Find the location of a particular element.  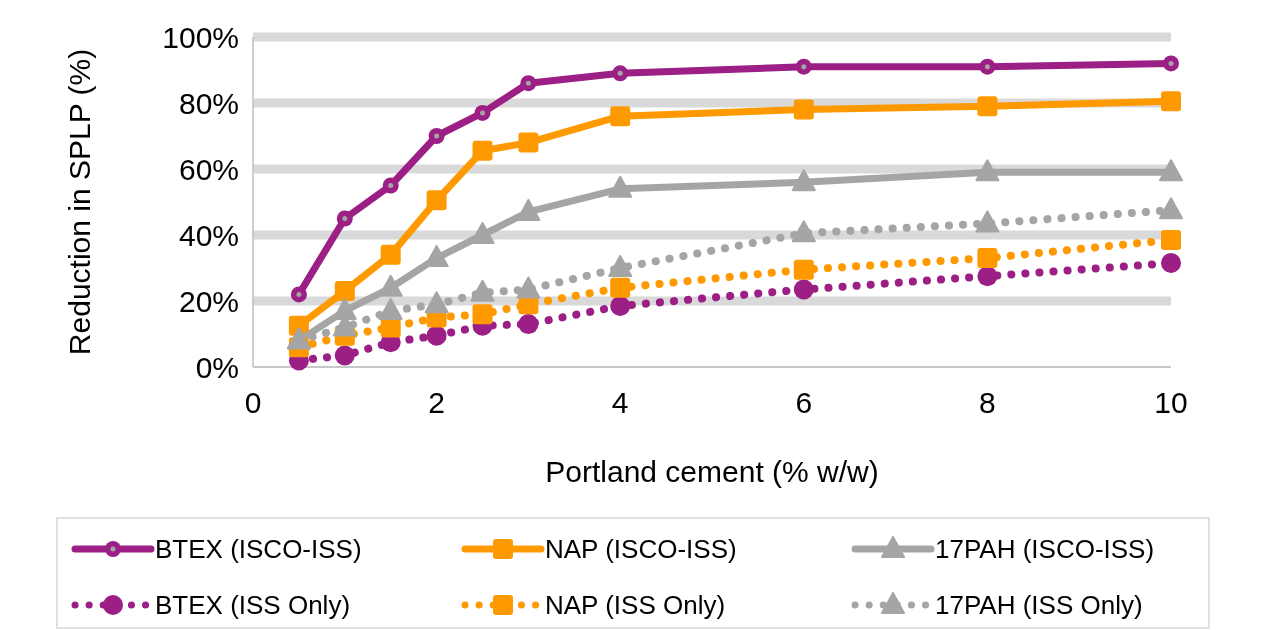

x-tick-label: 2 is located at coordinates (436, 402).